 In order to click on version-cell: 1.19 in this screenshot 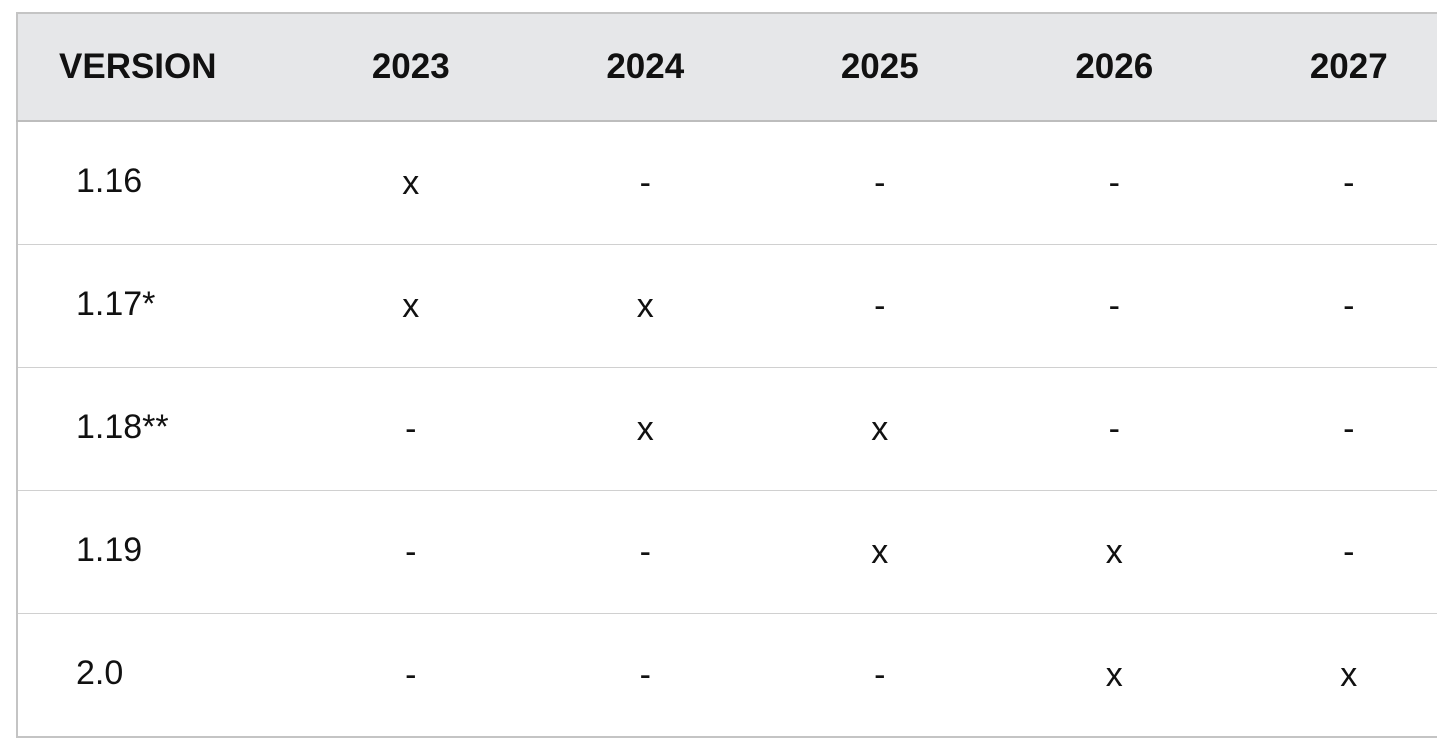, I will do `click(155, 552)`.